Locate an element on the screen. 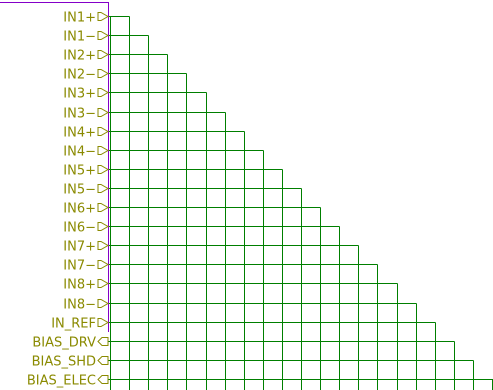 This screenshot has height=390, width=493. pin-label: IN8− is located at coordinates (79, 305).